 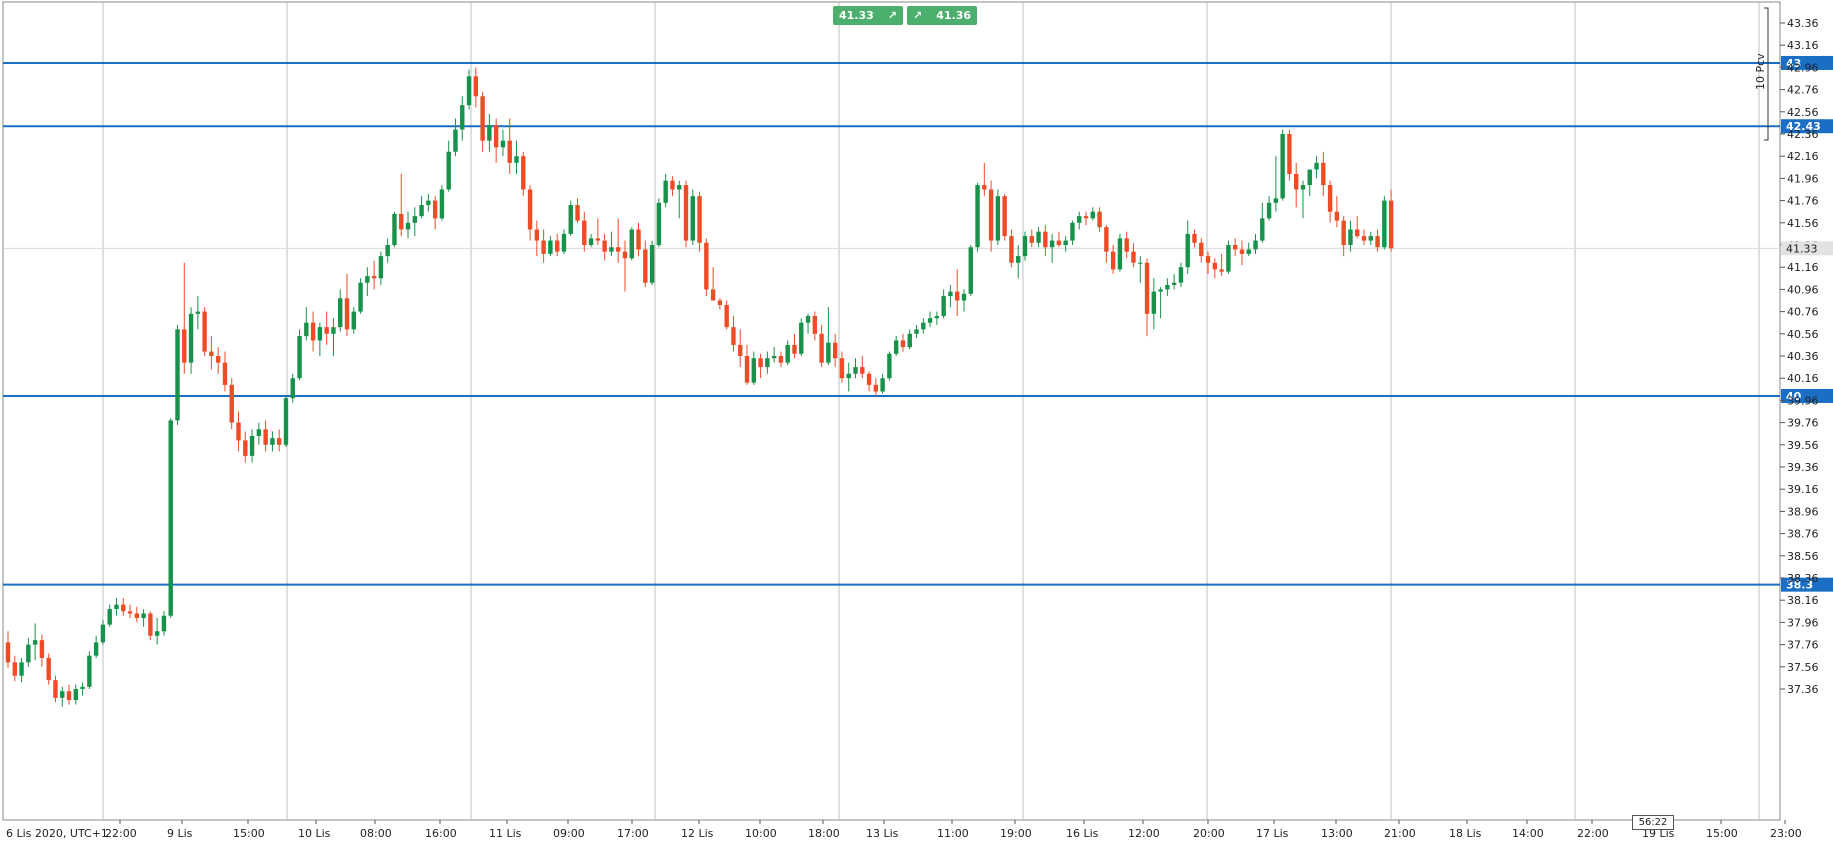 What do you see at coordinates (1803, 378) in the screenshot?
I see `y-tick-label: 40.16` at bounding box center [1803, 378].